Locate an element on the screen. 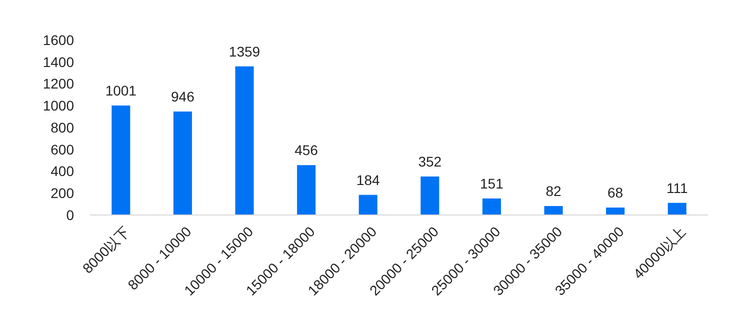 The width and height of the screenshot is (736, 334). y-tick-label: 1000 is located at coordinates (58, 106).